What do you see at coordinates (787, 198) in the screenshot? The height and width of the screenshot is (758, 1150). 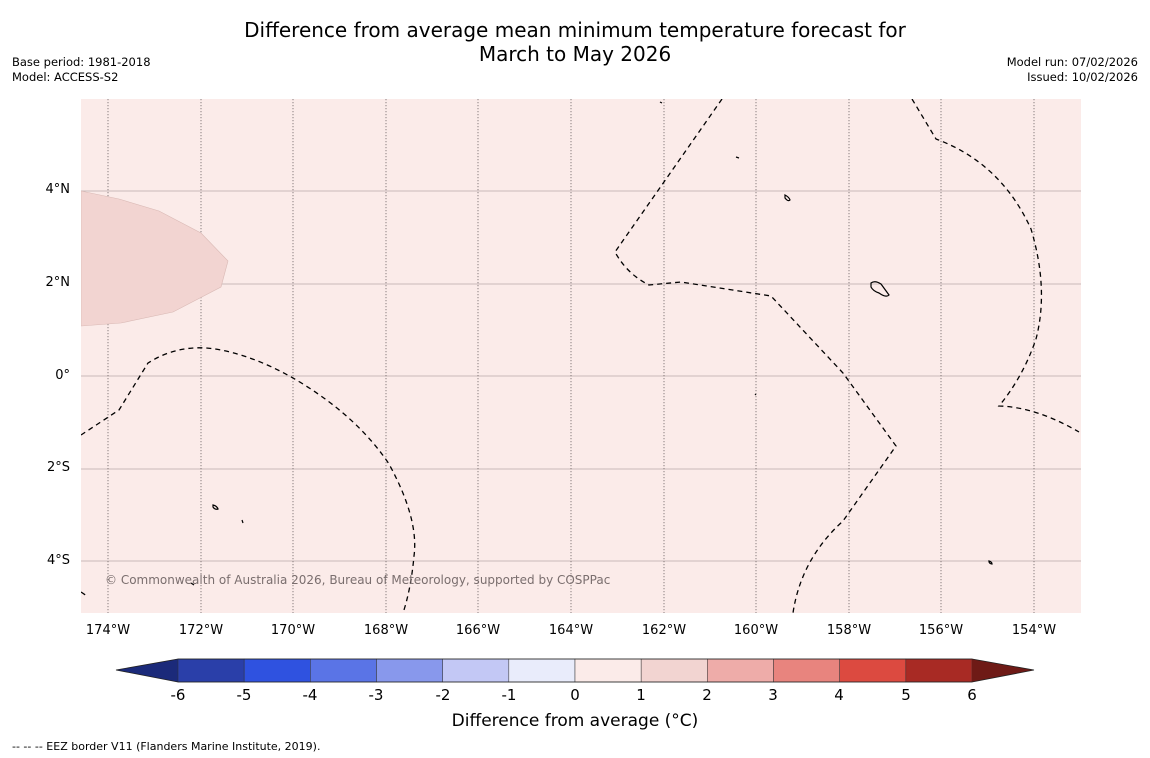 I see `island-jarvis-area` at bounding box center [787, 198].